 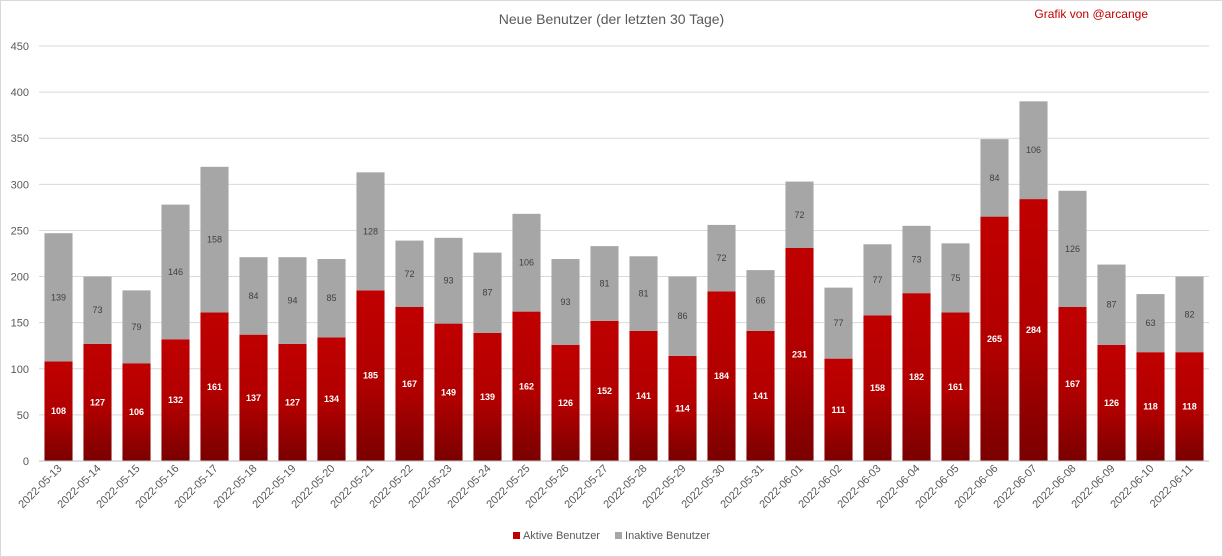 What do you see at coordinates (611, 536) in the screenshot?
I see `legend: Aktive Benutzer Inaktive Benutzer` at bounding box center [611, 536].